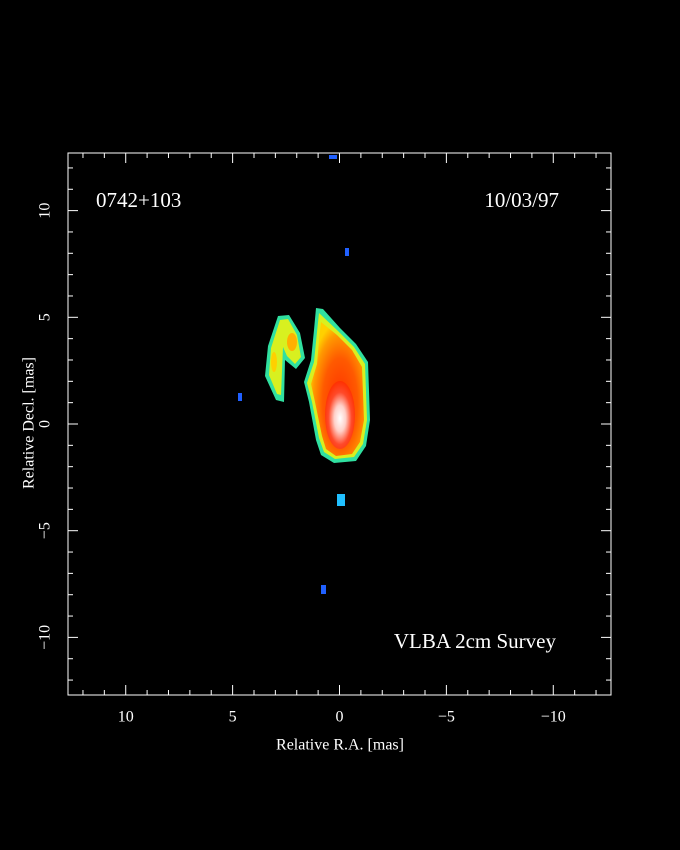 The image size is (680, 850). Describe the element at coordinates (475, 641) in the screenshot. I see `survey-label: VLBA 2cm Survey` at that location.